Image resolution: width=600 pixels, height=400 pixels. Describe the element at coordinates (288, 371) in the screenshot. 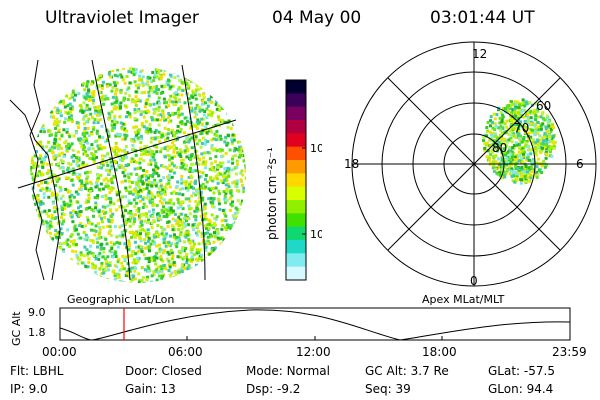

I see `info-mode: Mode: Normal` at that location.